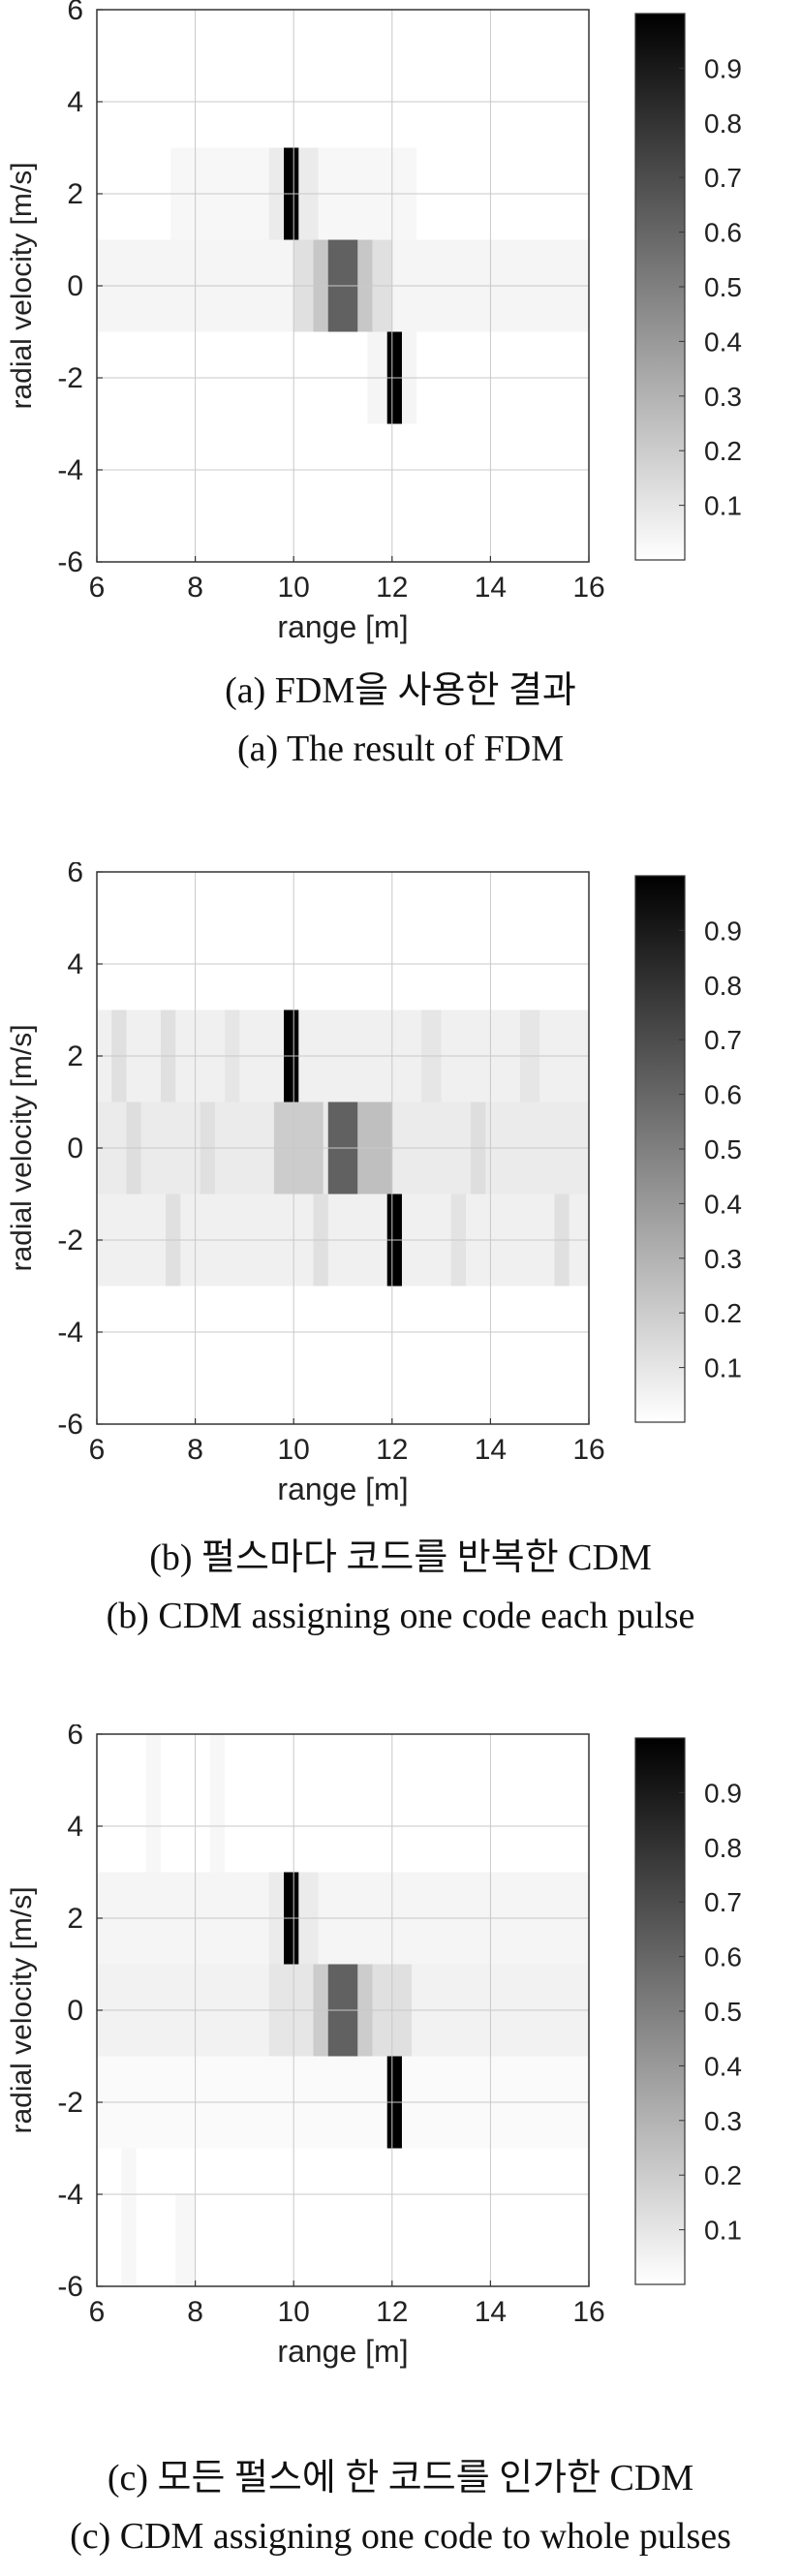 The width and height of the screenshot is (801, 2576). What do you see at coordinates (401, 2478) in the screenshot?
I see `caption-ko-c: (c) 모든 펄스에 한 코드를 인가한 CDM` at bounding box center [401, 2478].